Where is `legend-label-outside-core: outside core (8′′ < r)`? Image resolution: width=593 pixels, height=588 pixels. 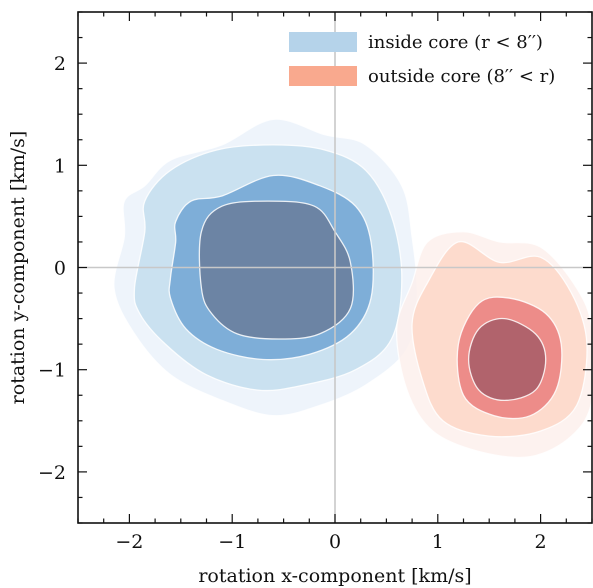
legend-label-outside-core: outside core (8′′ < r) is located at coordinates (461, 76).